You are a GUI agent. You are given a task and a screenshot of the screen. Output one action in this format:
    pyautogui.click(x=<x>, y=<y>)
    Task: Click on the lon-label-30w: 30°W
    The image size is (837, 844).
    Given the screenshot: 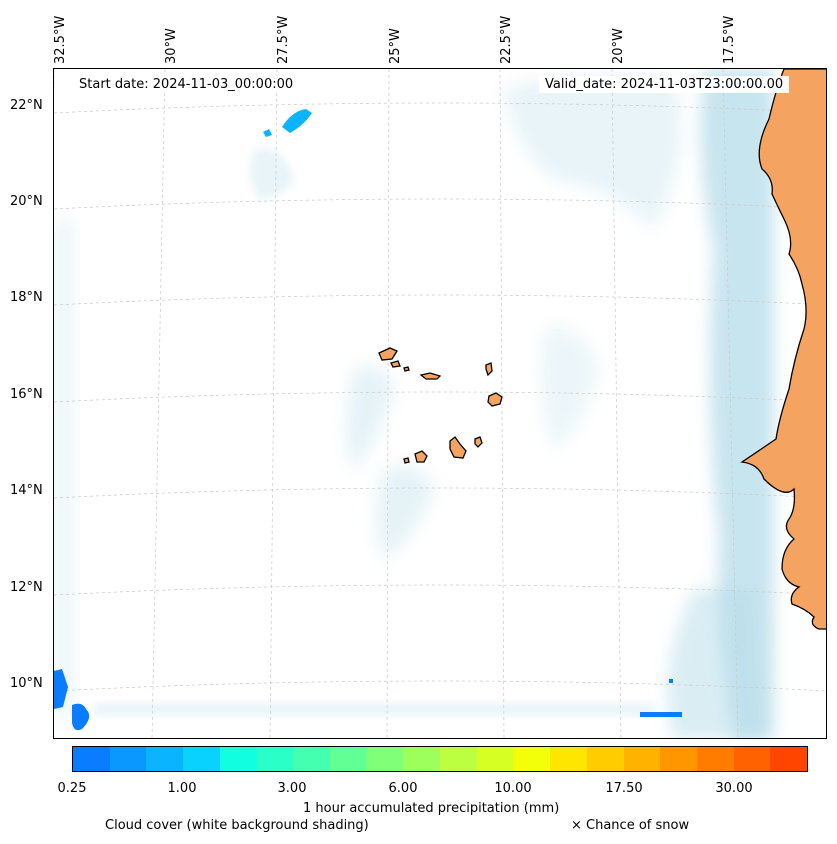 What is the action you would take?
    pyautogui.click(x=171, y=46)
    